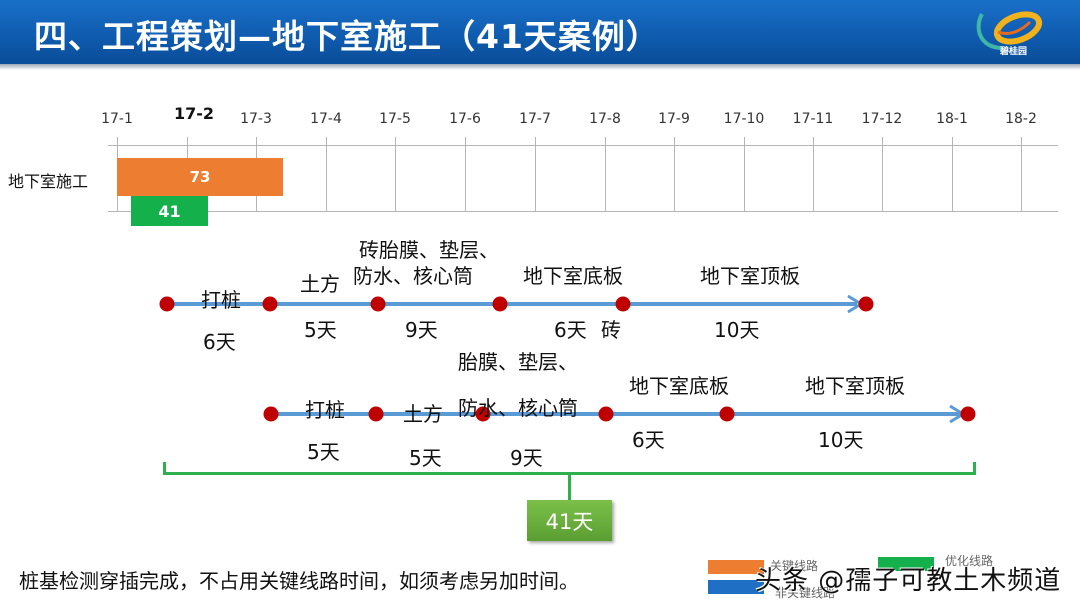  Describe the element at coordinates (952, 119) in the screenshot. I see `axis-label: 18-1` at that location.